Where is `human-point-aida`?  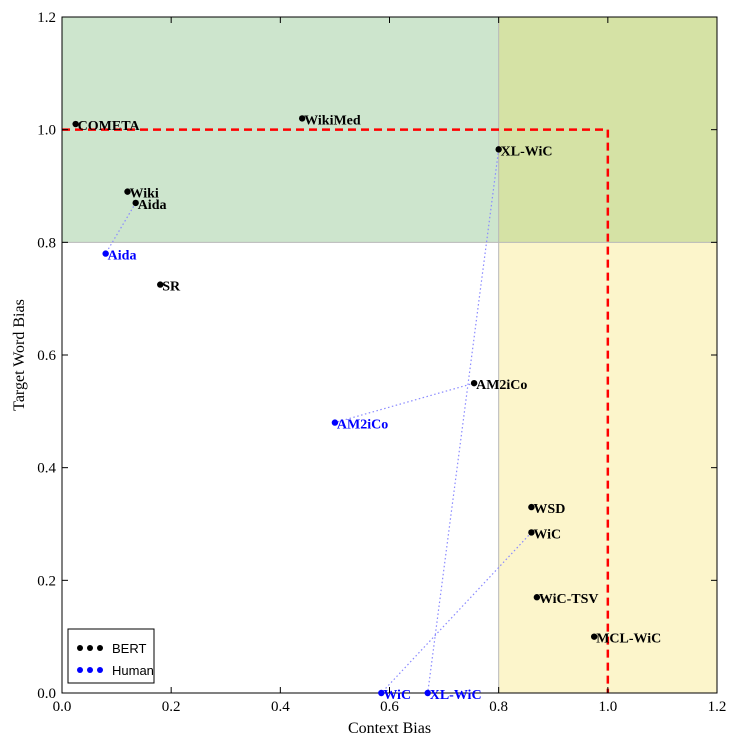
human-point-aida is located at coordinates (105, 253).